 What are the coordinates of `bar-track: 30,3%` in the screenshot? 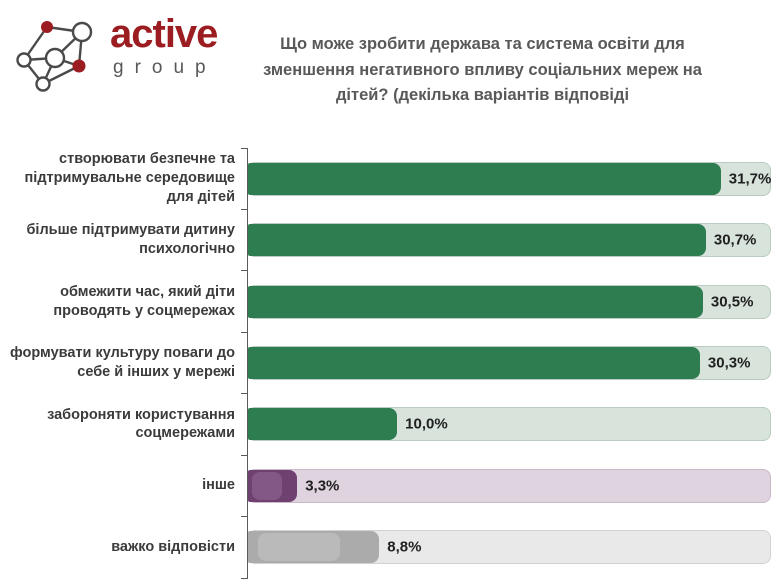 It's located at (509, 362).